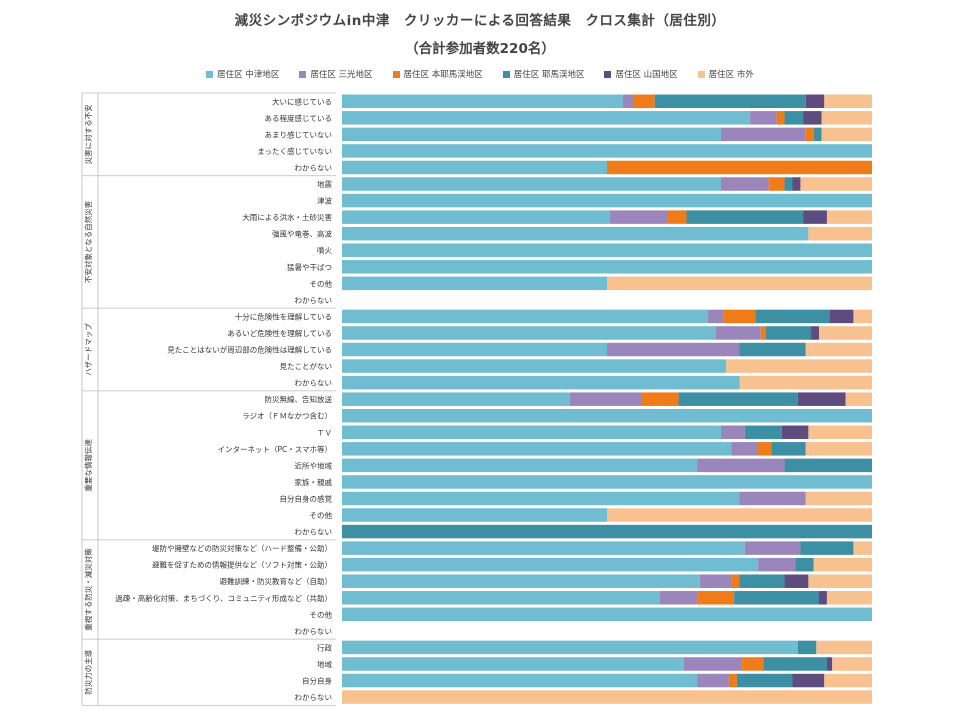 The image size is (960, 720). What do you see at coordinates (294, 151) in the screenshot?
I see `category-label: まったく感じていない` at bounding box center [294, 151].